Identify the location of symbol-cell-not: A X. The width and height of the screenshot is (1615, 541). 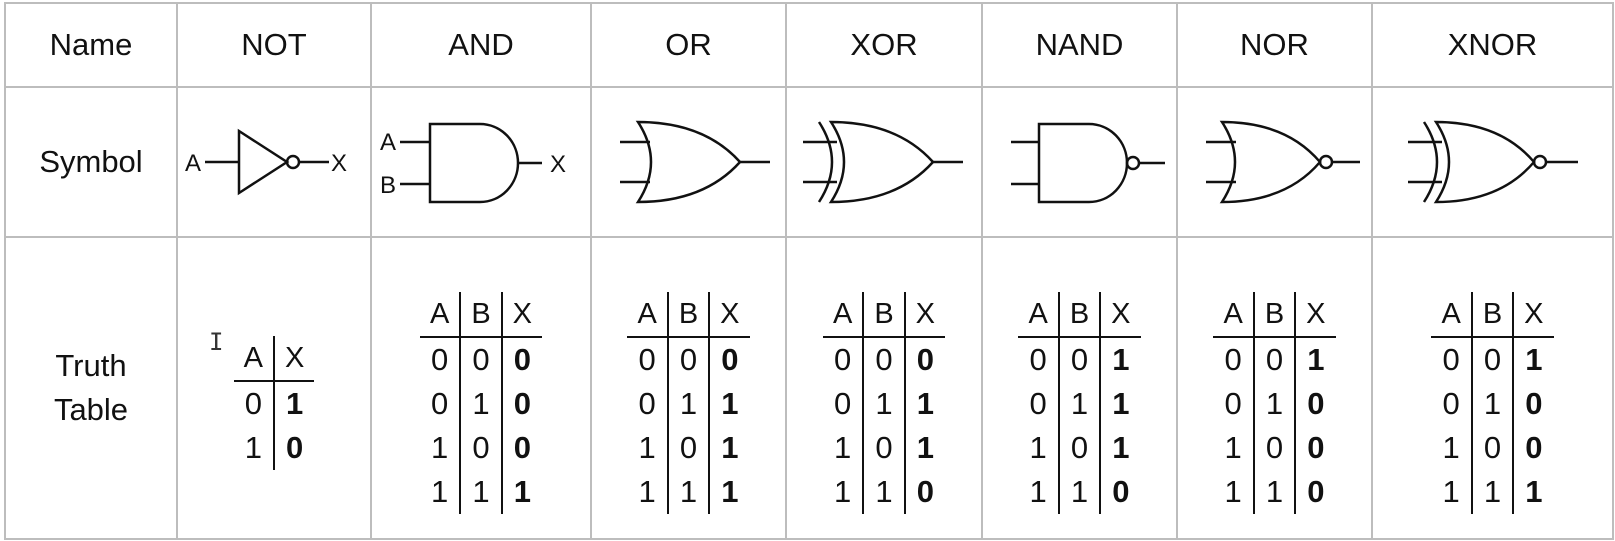
(274, 162).